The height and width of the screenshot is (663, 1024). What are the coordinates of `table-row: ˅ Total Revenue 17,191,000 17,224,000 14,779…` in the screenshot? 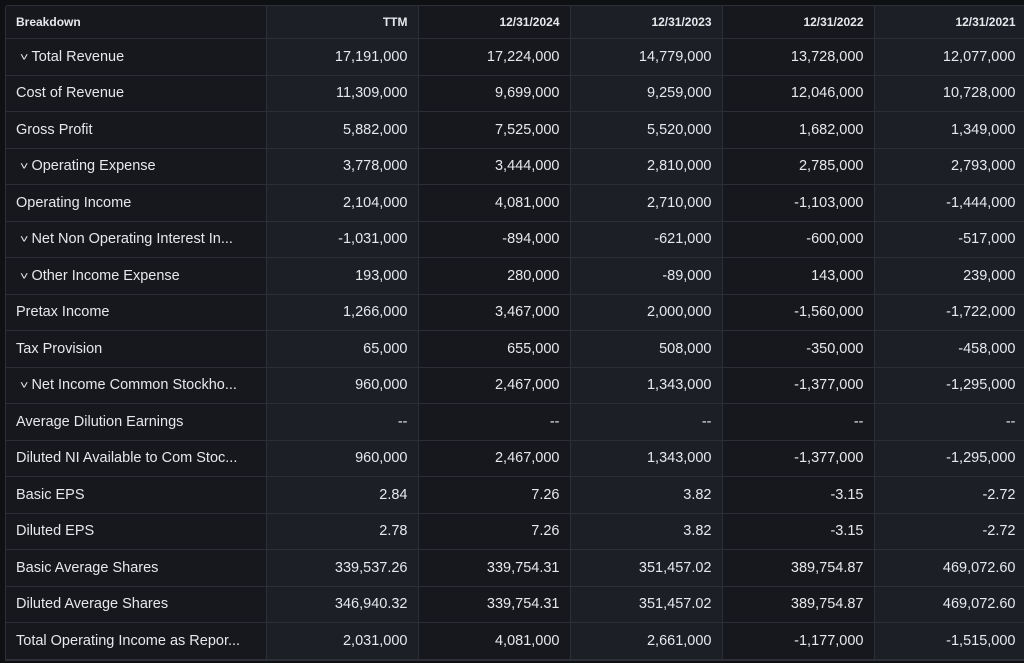 It's located at (515, 57).